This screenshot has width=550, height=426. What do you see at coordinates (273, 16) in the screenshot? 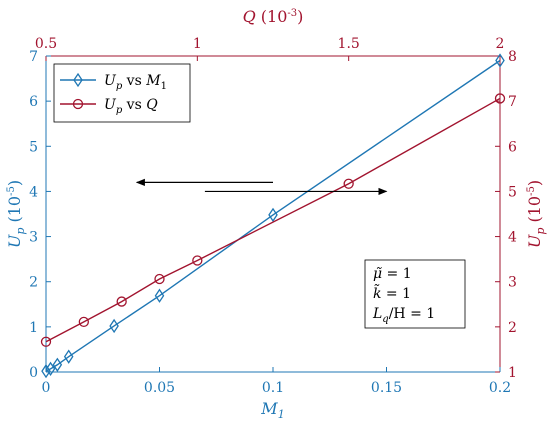
I see `top-axis-title: Q (10-3)` at bounding box center [273, 16].